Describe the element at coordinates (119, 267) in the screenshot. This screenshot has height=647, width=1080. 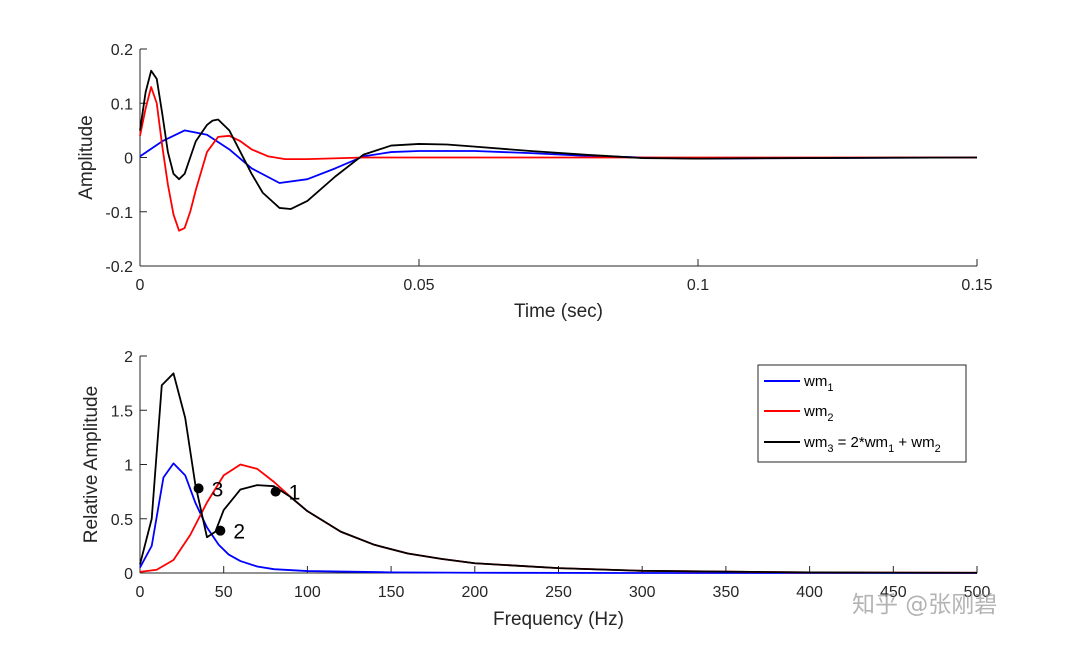
I see `time-y-tick-label: -0.2` at that location.